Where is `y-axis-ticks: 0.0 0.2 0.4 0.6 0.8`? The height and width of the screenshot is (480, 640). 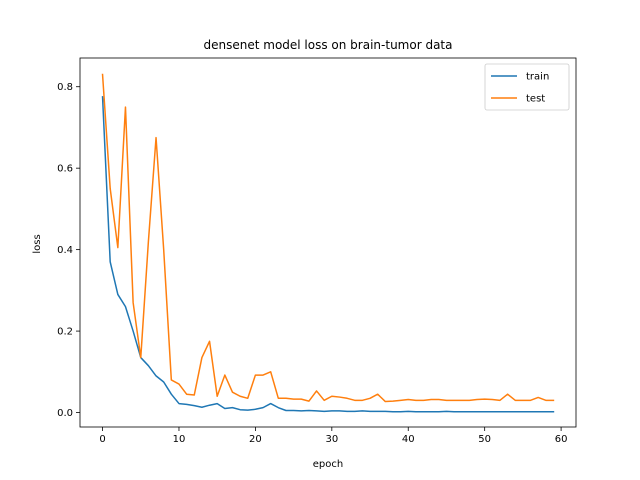
y-axis-ticks: 0.0 0.2 0.4 0.6 0.8 is located at coordinates (68, 250).